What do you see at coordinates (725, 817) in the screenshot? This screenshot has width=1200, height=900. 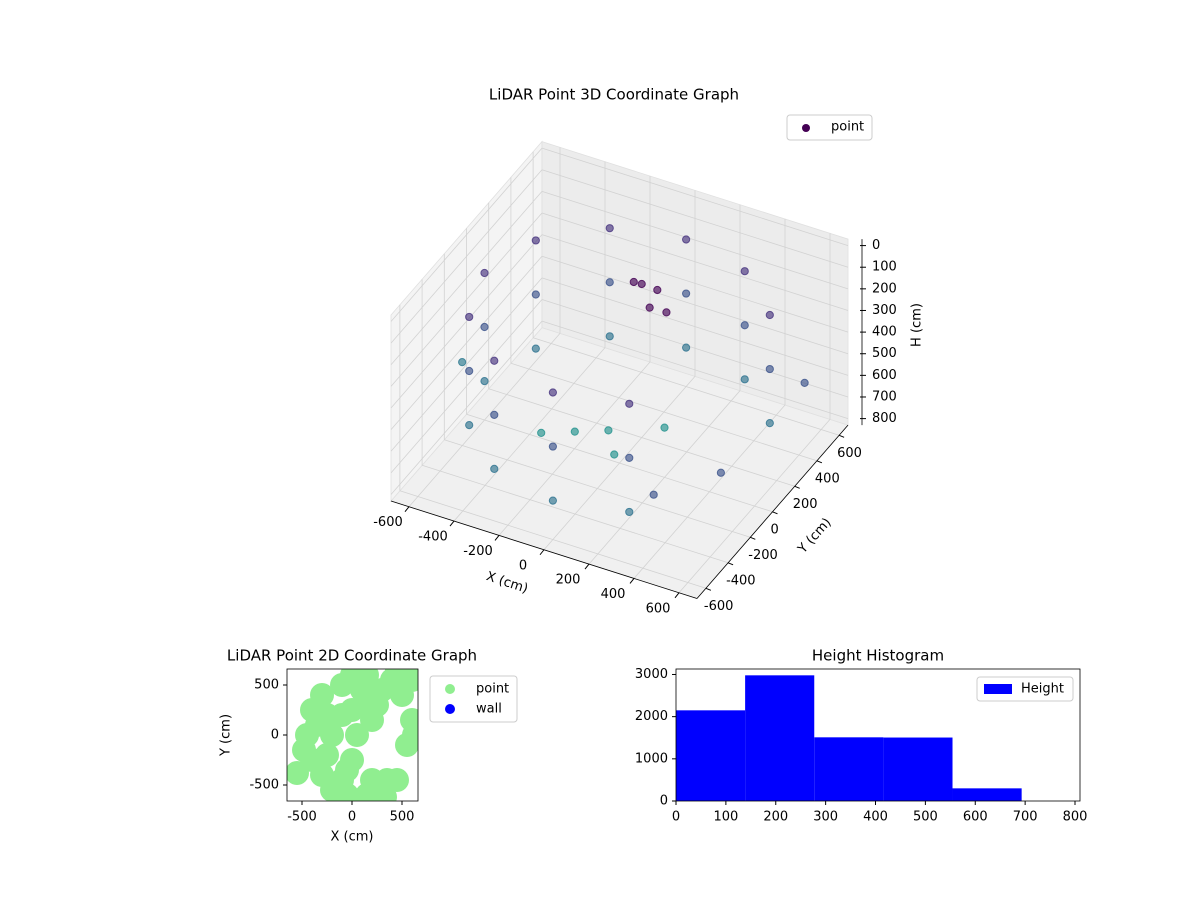 I see `x-tick-label: 100` at bounding box center [725, 817].